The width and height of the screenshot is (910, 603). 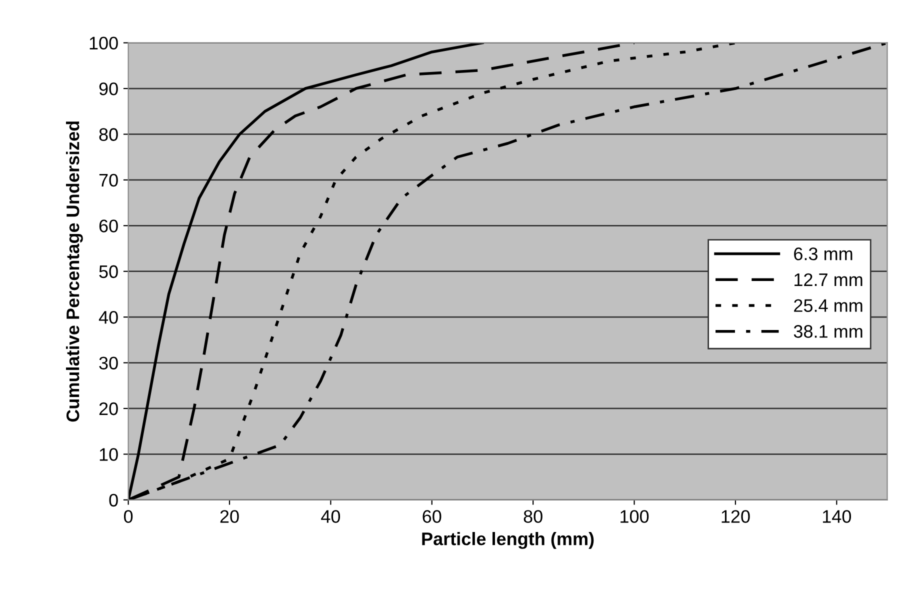 What do you see at coordinates (108, 409) in the screenshot?
I see `y-tick-label: 20` at bounding box center [108, 409].